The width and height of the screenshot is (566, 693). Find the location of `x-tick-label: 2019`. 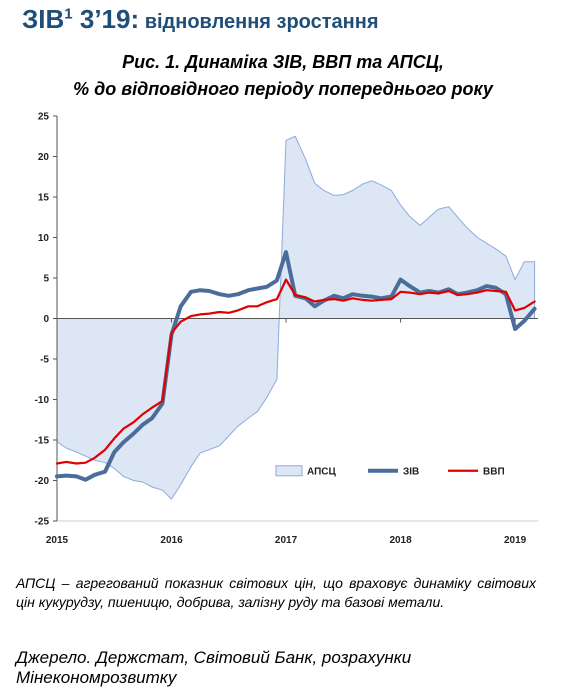

x-tick-label: 2019 is located at coordinates (515, 540).